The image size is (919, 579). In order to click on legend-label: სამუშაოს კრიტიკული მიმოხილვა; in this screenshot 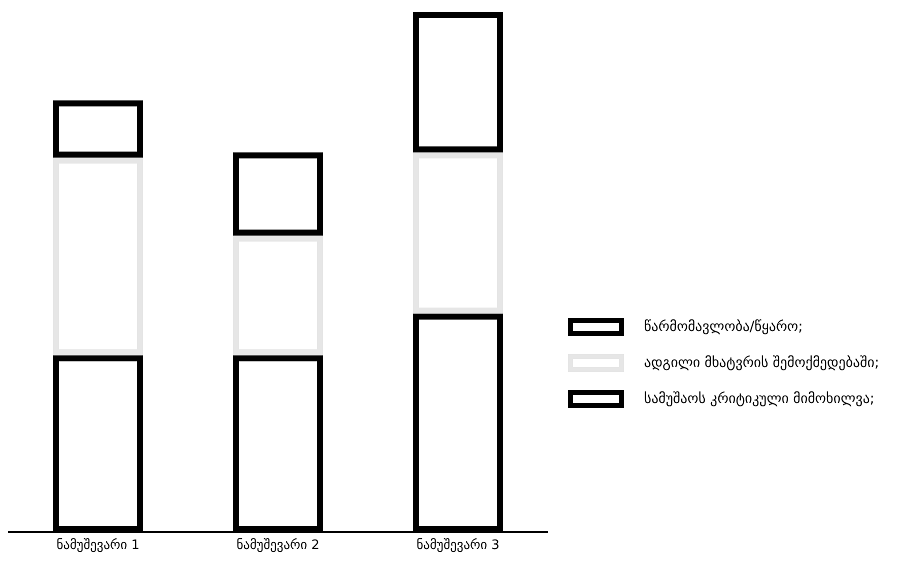, I will do `click(759, 399)`.